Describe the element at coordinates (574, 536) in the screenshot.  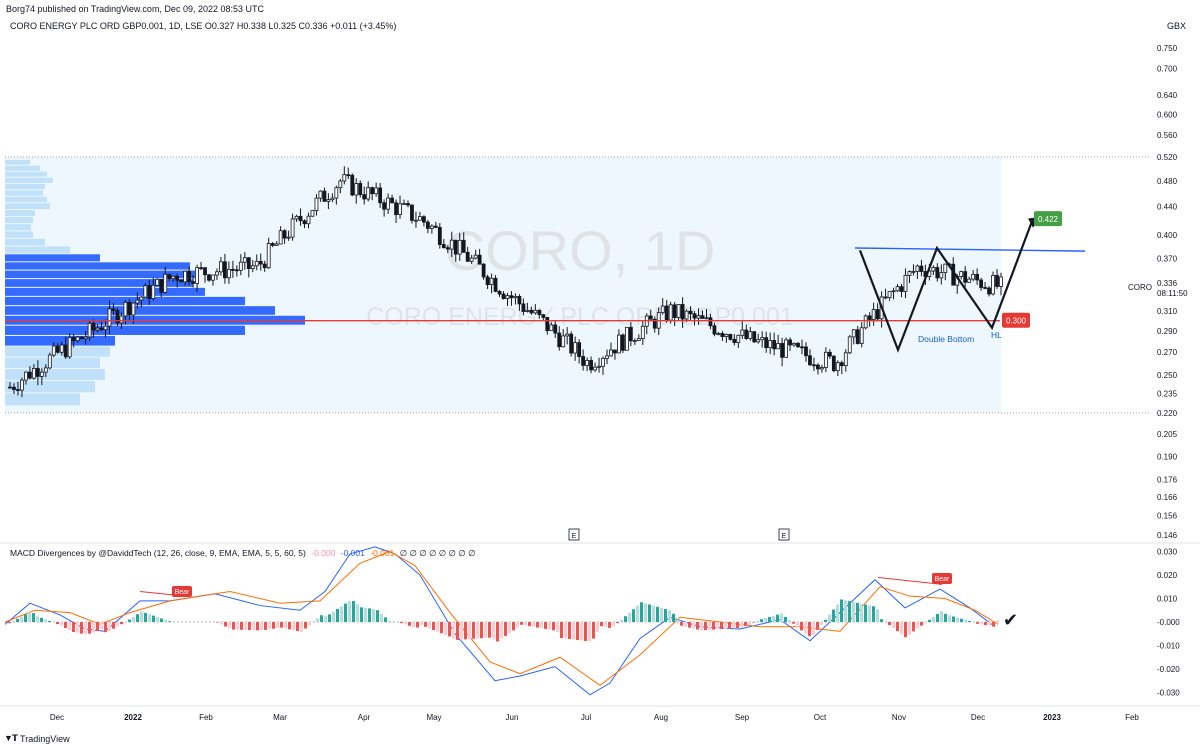
I see `earnings-marker: E` at that location.